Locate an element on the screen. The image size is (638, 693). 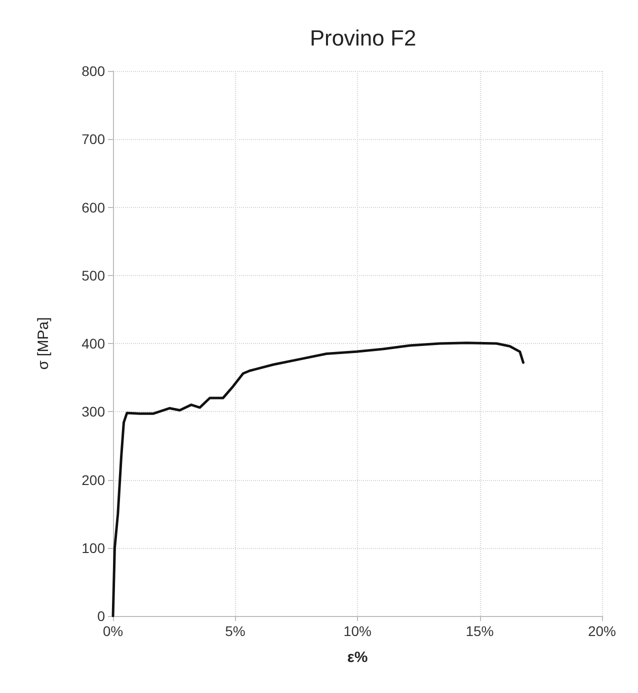
y-tick-label: 300 is located at coordinates (94, 412).